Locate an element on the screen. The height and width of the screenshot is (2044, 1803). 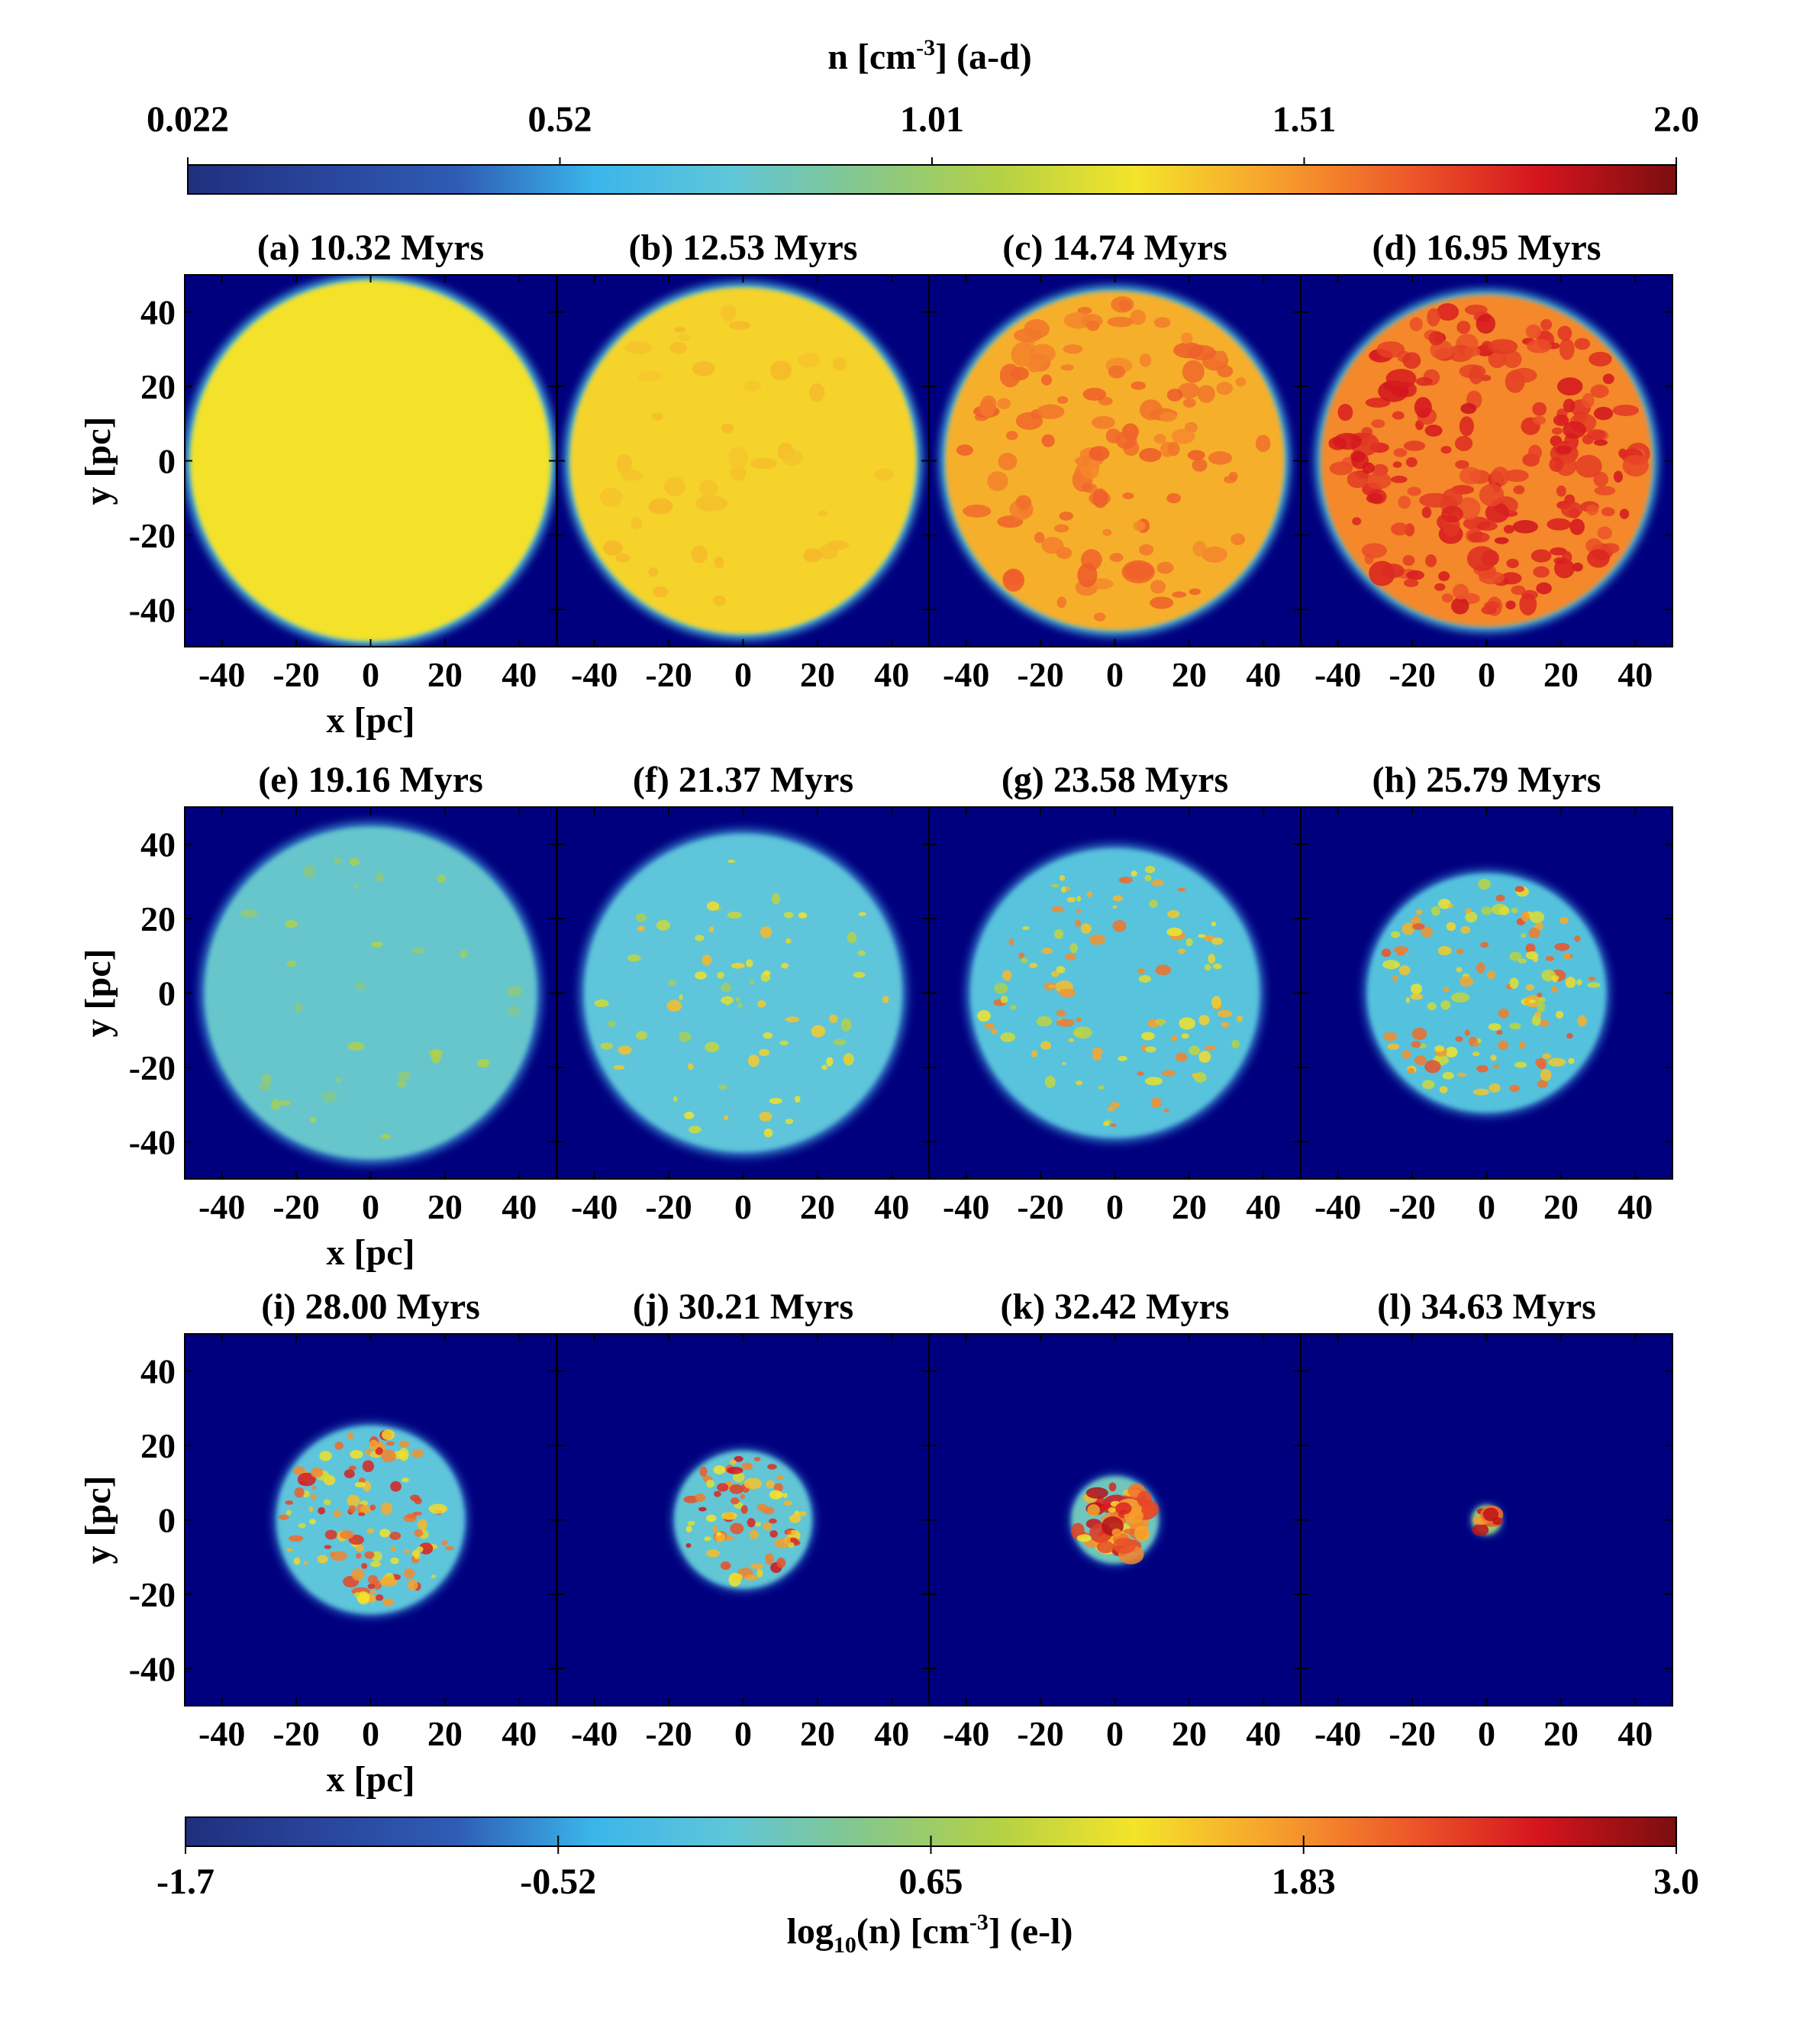
cloud-body is located at coordinates (743, 993).